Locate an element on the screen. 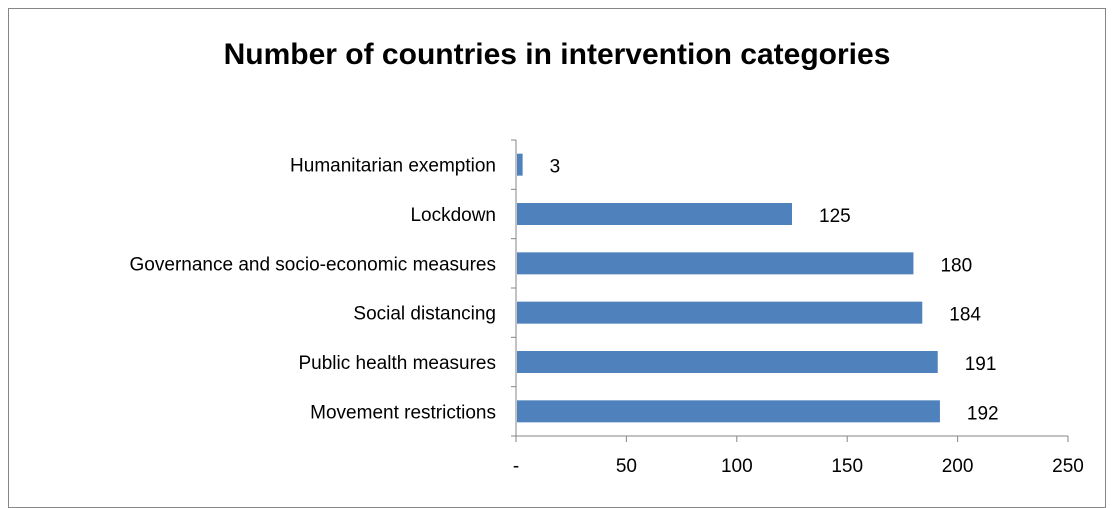 The height and width of the screenshot is (508, 1115). category-label: Governance and socio-economic measures is located at coordinates (313, 264).